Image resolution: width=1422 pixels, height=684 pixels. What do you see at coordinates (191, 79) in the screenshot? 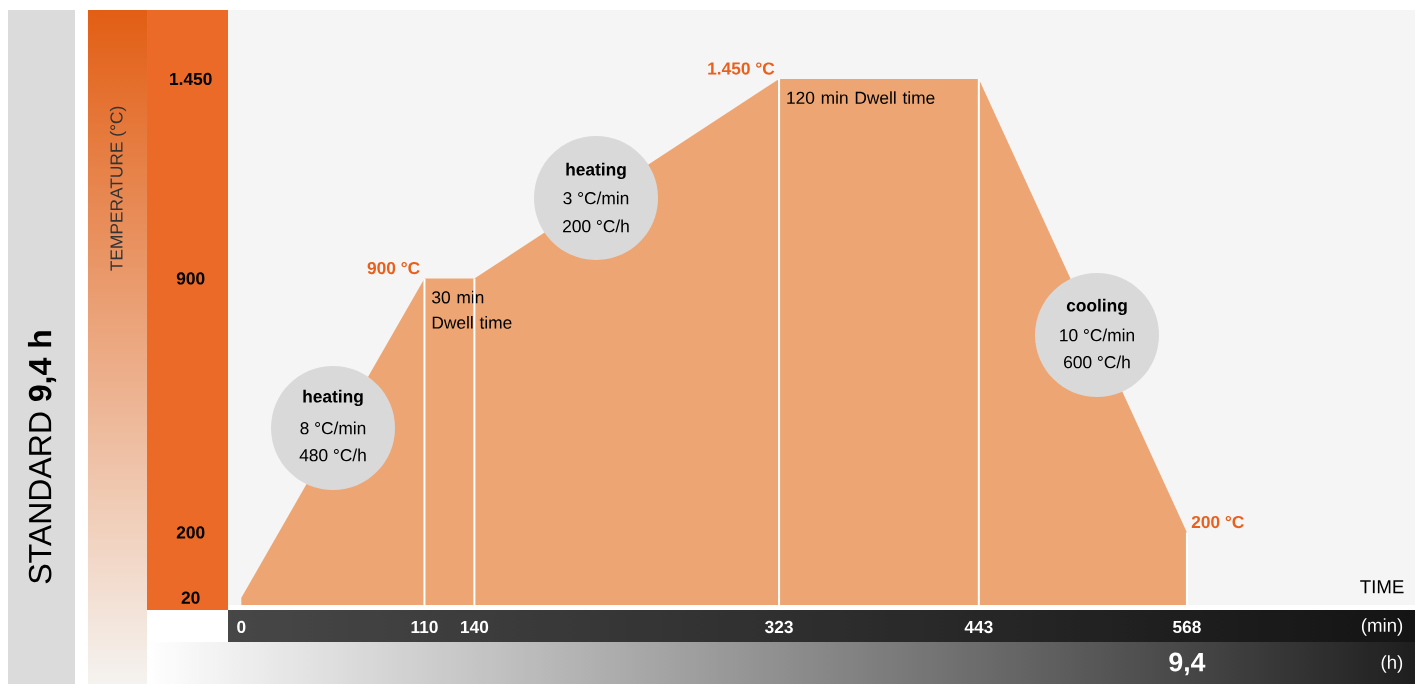
I see `y-tick-label: 1.450` at bounding box center [191, 79].